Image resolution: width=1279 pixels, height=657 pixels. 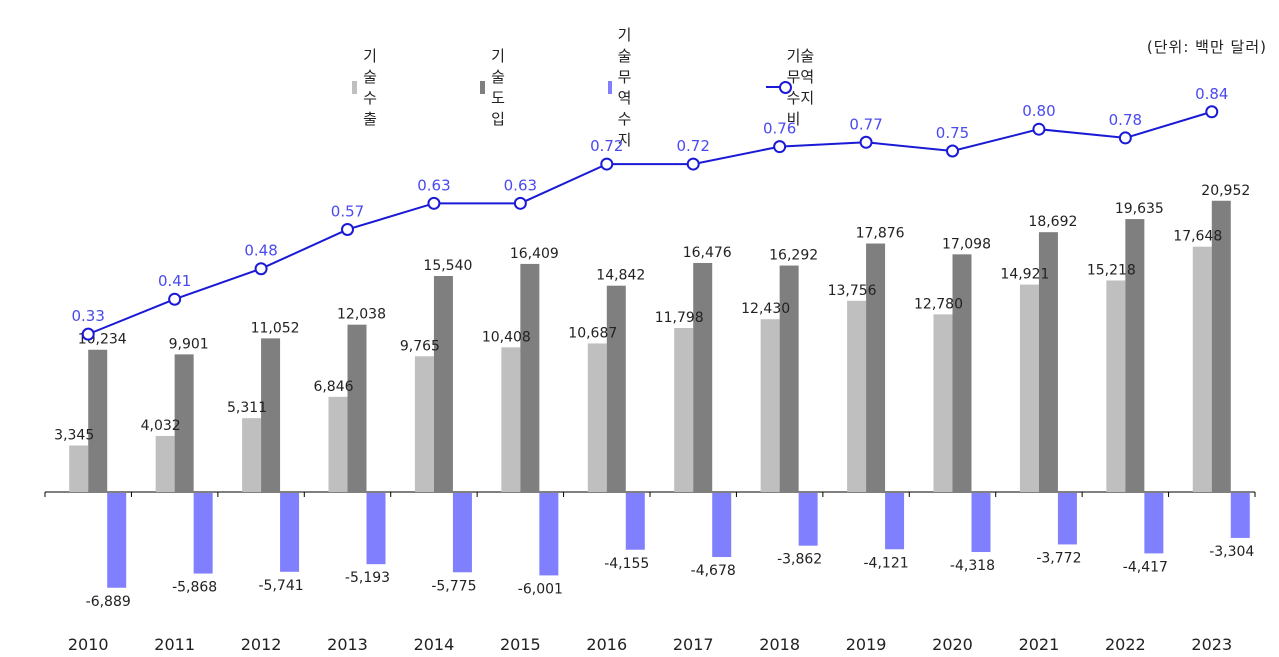 I want to click on x-tick-label: 2014, so click(x=434, y=644).